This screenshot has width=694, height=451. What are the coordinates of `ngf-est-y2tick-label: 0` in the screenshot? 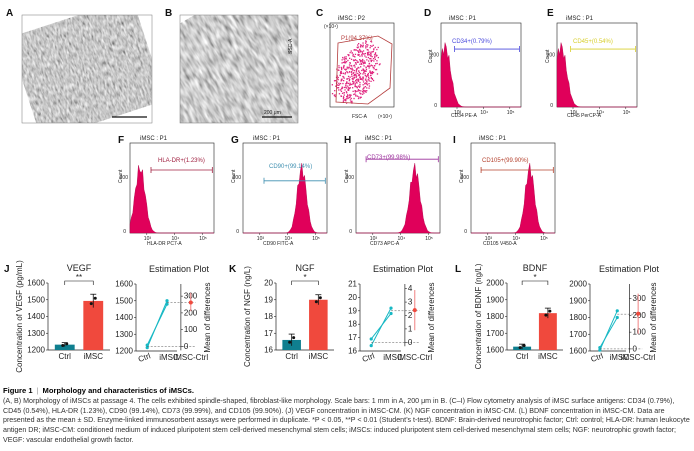 It's located at (410, 342).